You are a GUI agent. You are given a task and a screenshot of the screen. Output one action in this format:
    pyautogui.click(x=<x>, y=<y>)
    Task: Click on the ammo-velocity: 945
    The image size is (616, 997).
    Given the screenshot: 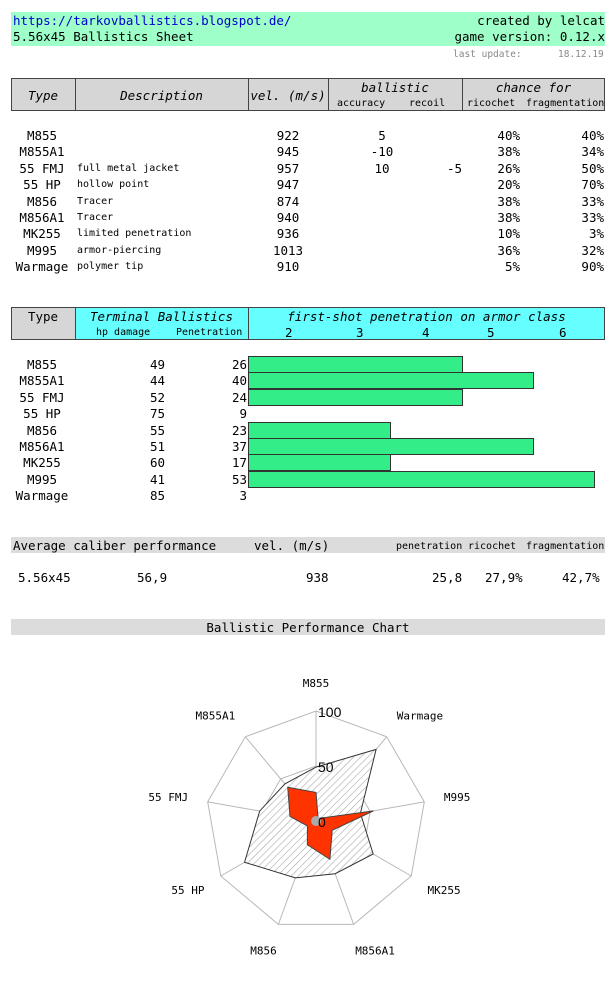 What is the action you would take?
    pyautogui.click(x=288, y=151)
    